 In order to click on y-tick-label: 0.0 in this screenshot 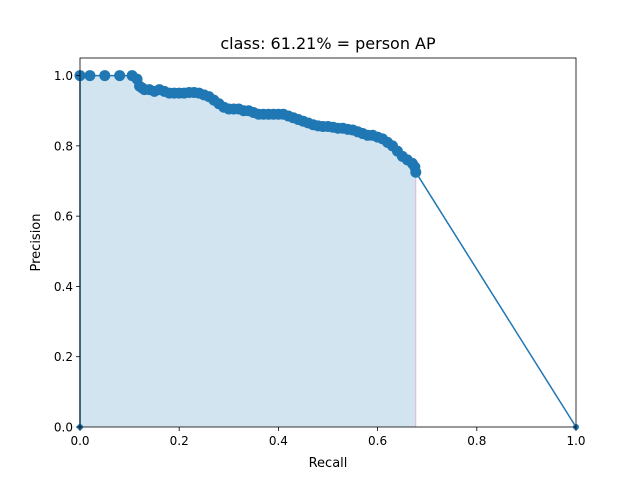, I will do `click(63, 428)`.